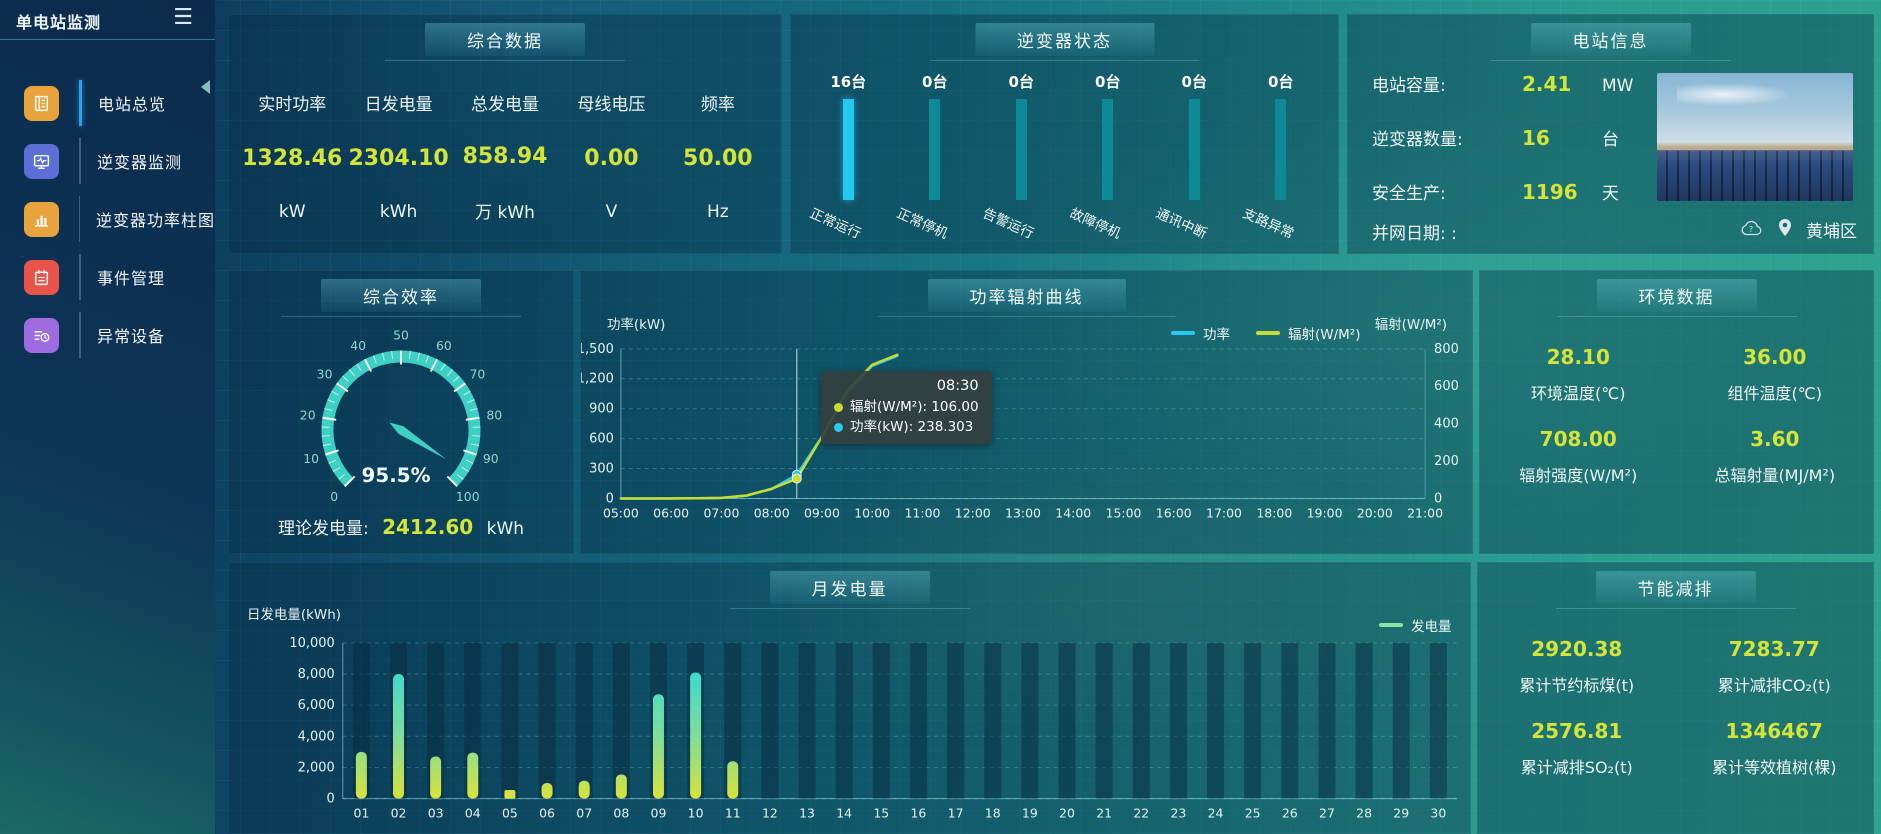 This screenshot has height=834, width=1881. What do you see at coordinates (155, 220) in the screenshot?
I see `sidebar-item-label: 逆变器功率柱图` at bounding box center [155, 220].